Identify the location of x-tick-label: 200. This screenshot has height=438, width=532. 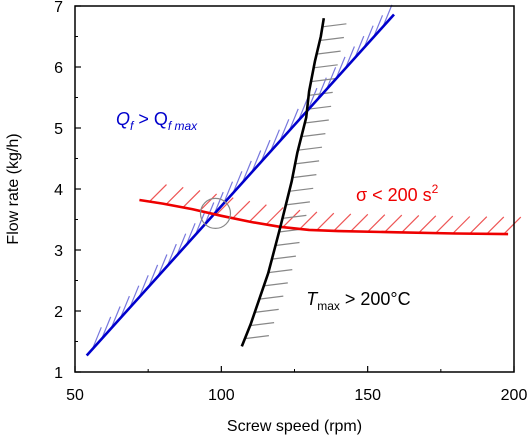
(514, 395).